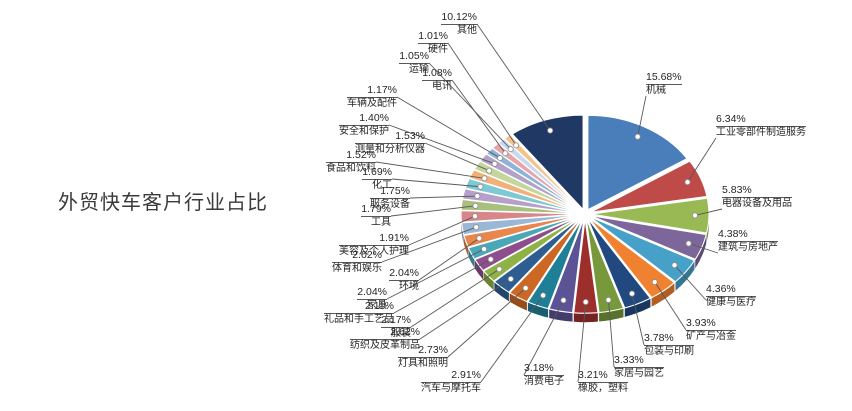  I want to click on pie-slice: 体育和娱乐 2.02%, so click(520, 225).